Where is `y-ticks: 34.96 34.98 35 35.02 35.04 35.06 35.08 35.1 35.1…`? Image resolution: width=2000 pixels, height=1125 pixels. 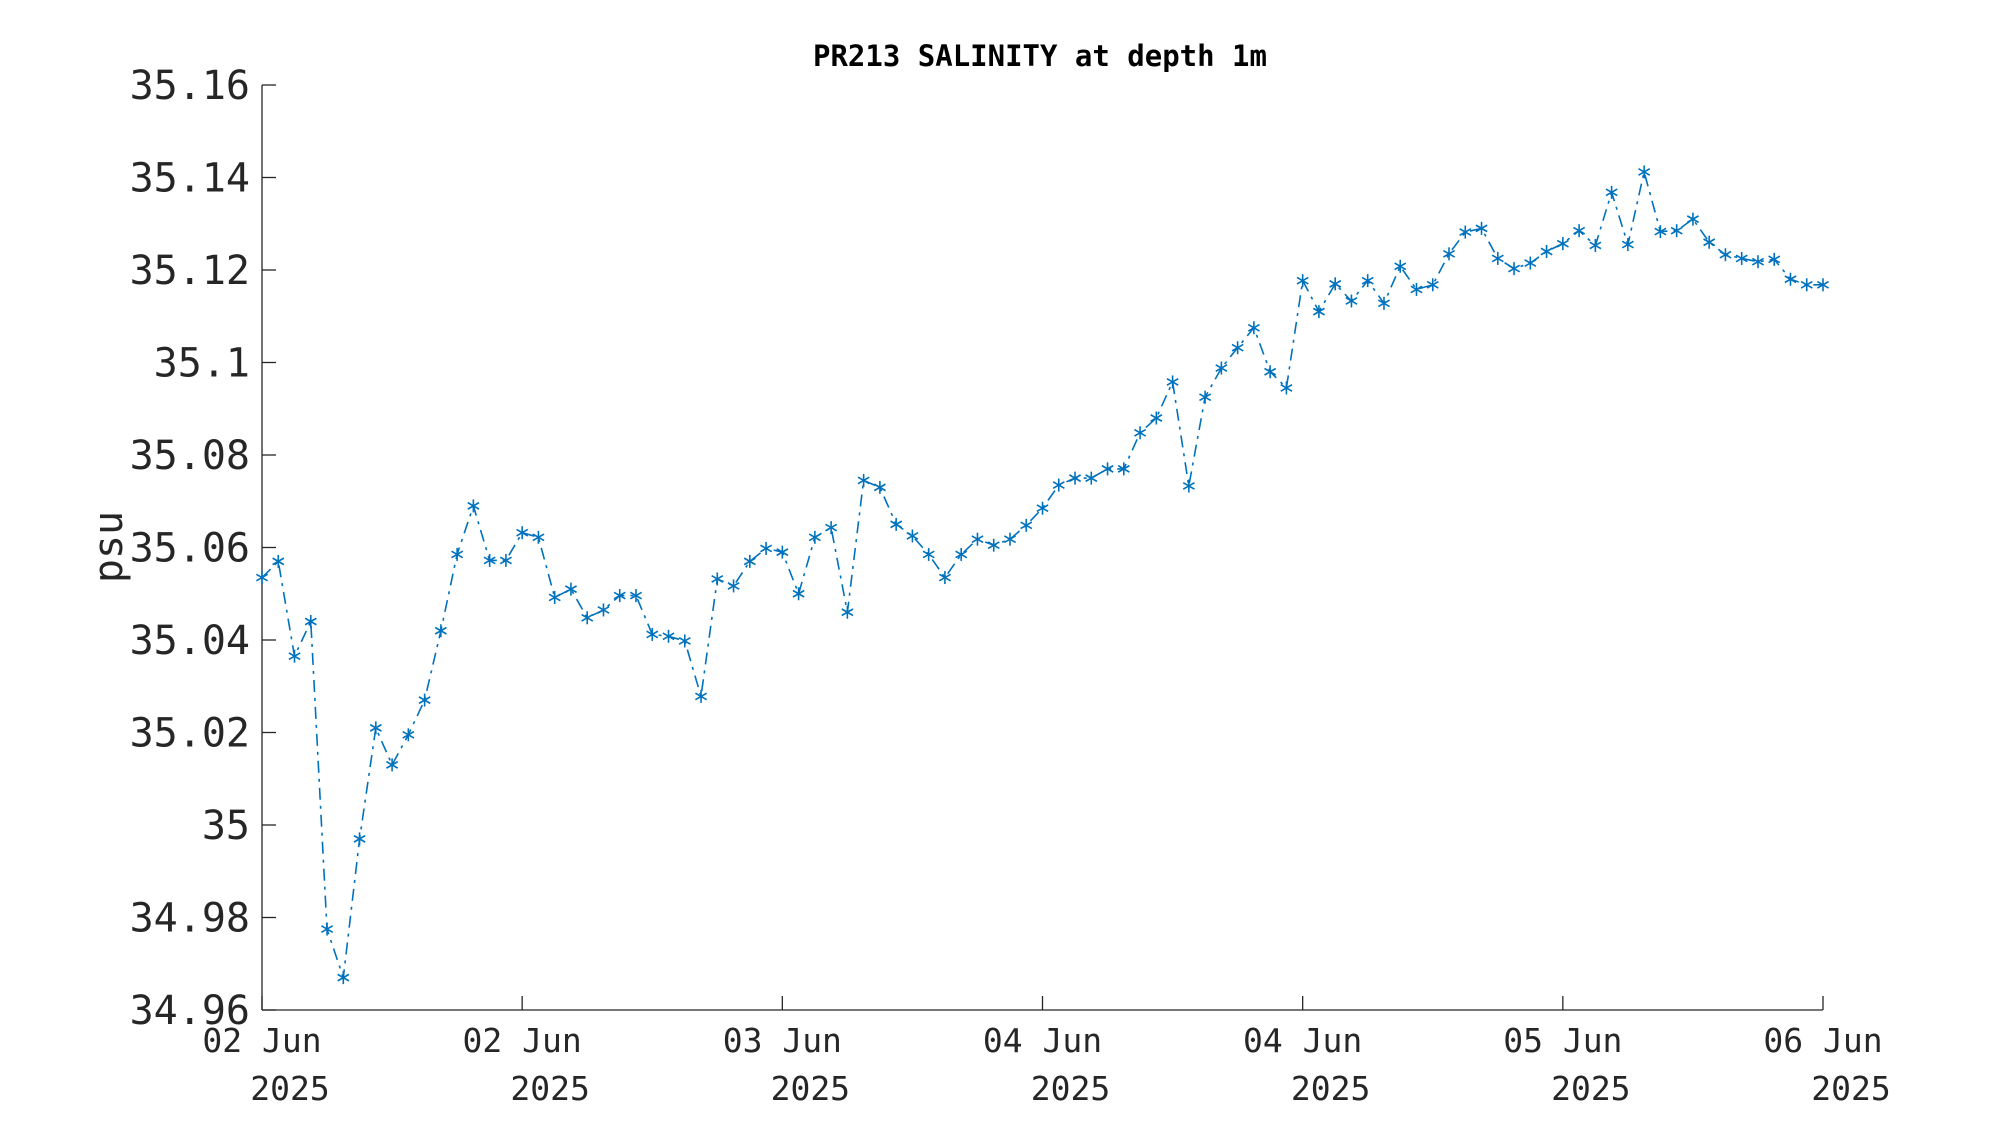 y-ticks: 34.96 34.98 35 35.02 35.04 35.06 35.08 35.1 35.1… is located at coordinates (203, 548).